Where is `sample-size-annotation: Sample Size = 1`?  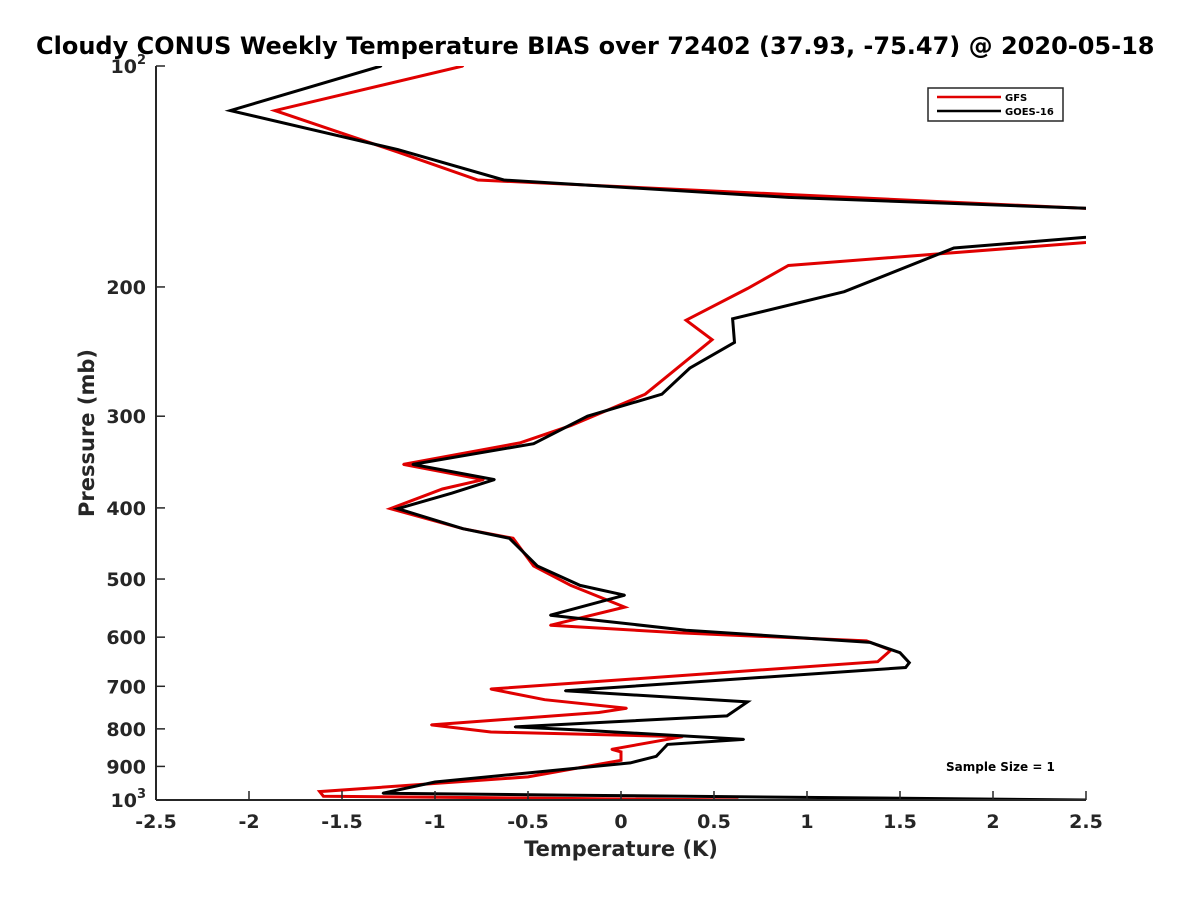
sample-size-annotation: Sample Size = 1 is located at coordinates (1000, 767).